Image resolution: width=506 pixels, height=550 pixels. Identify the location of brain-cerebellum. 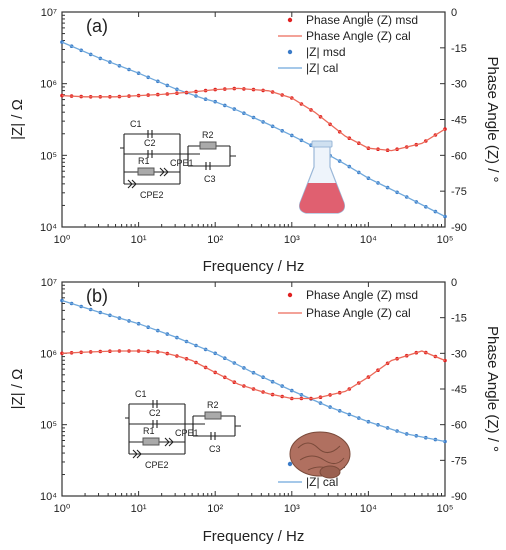
(330, 472).